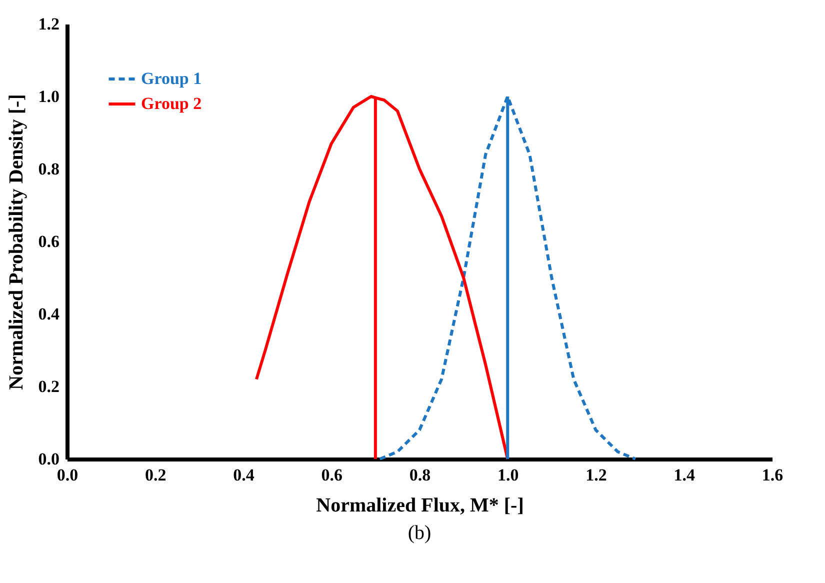 The height and width of the screenshot is (583, 825). Describe the element at coordinates (49, 241) in the screenshot. I see `y-tick-label: 0.6` at that location.